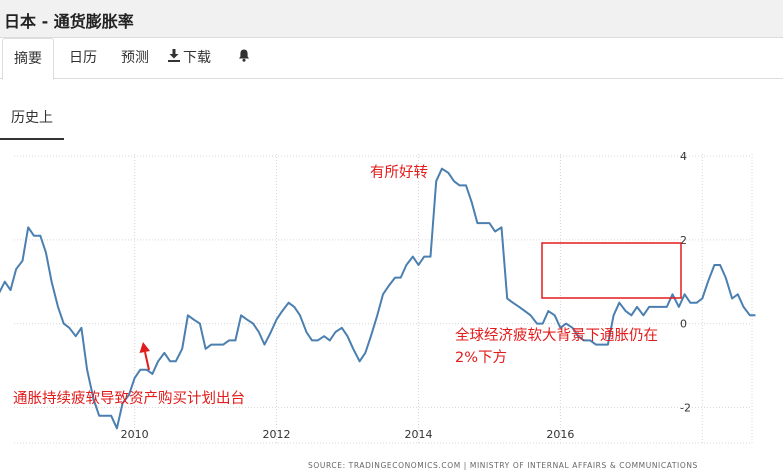 This screenshot has width=783, height=473. I want to click on tab-download: 下载, so click(194, 58).